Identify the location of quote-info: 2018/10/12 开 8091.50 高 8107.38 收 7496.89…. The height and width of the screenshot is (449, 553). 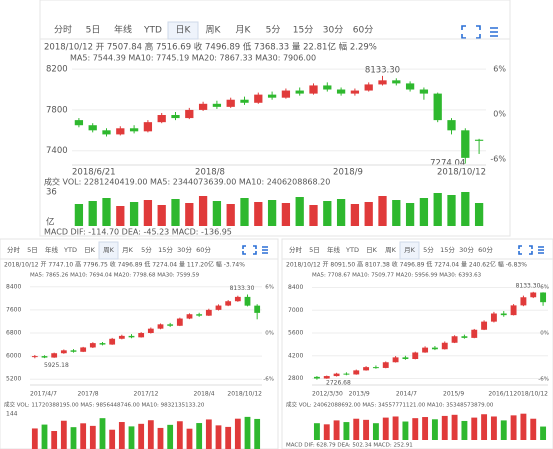
(406, 265).